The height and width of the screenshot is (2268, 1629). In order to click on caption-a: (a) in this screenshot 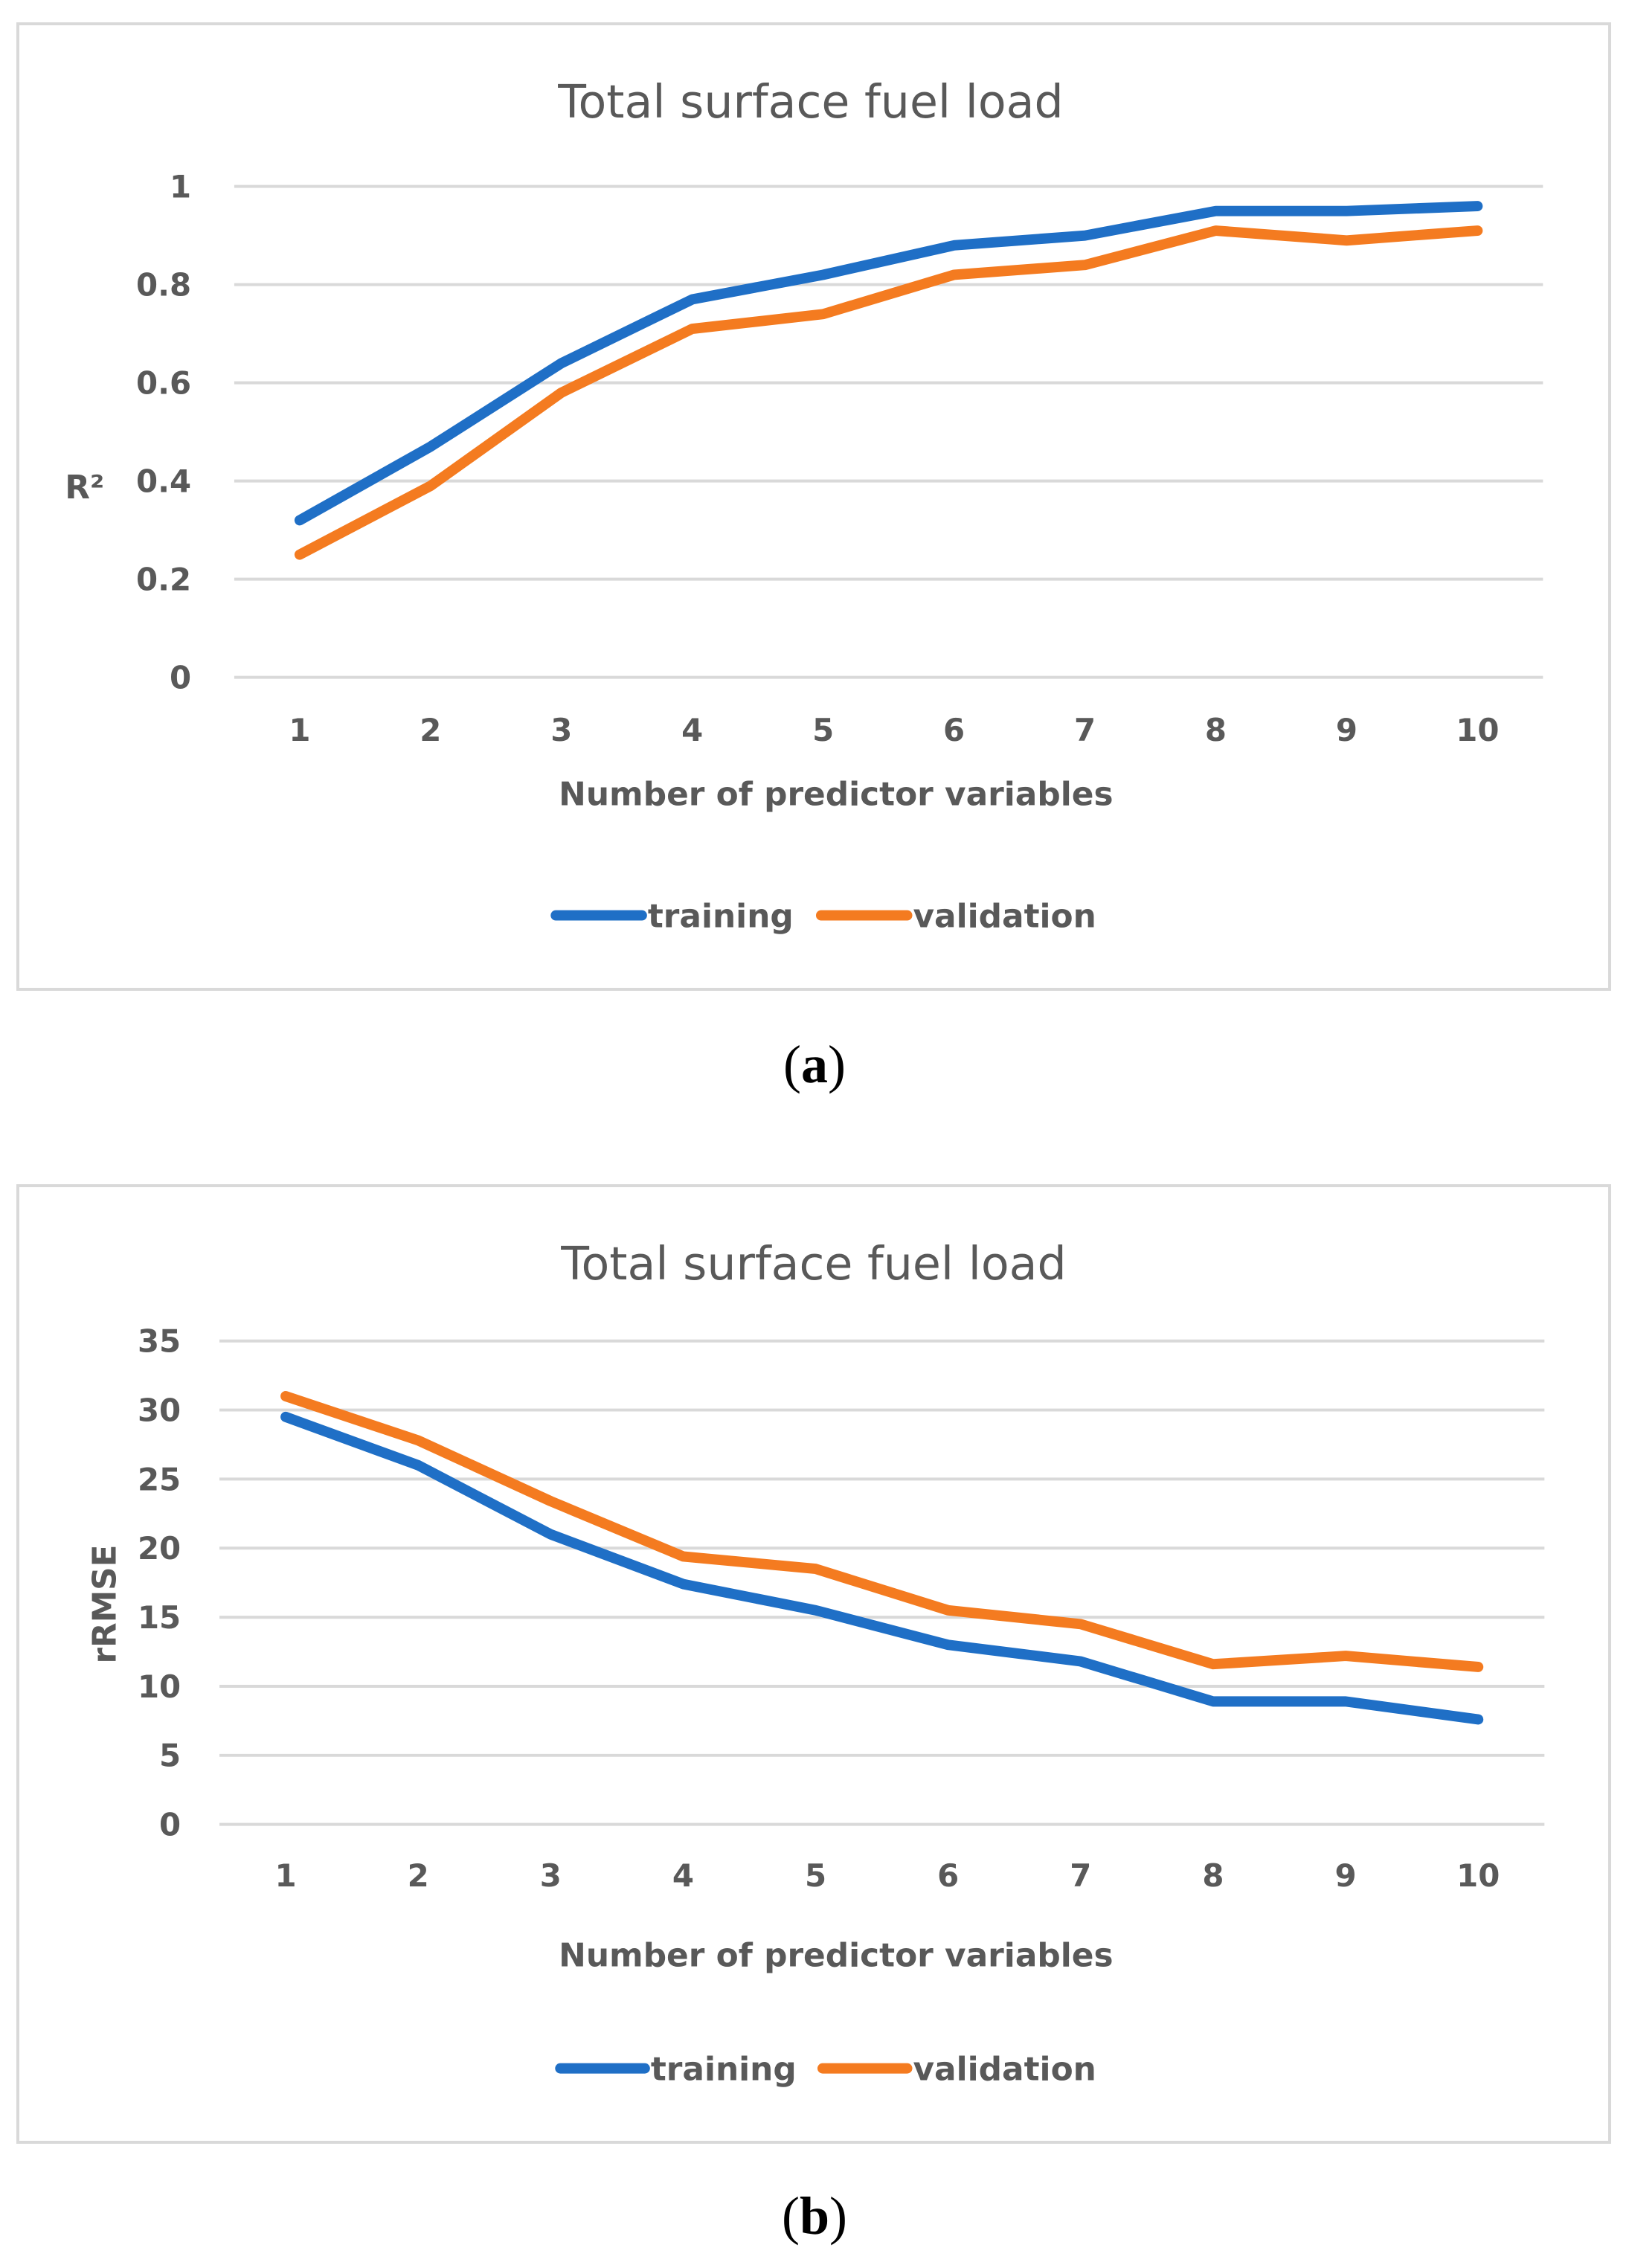, I will do `click(814, 1064)`.